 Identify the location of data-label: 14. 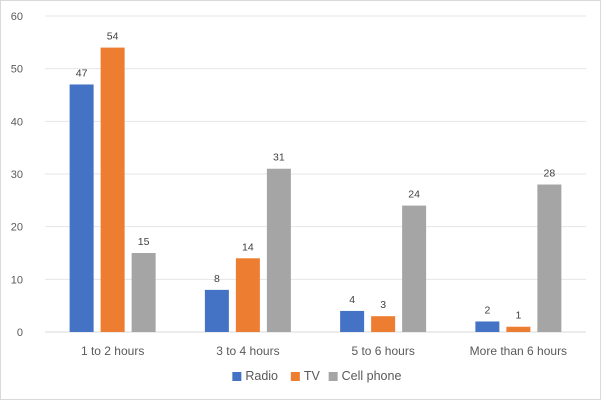
(248, 247).